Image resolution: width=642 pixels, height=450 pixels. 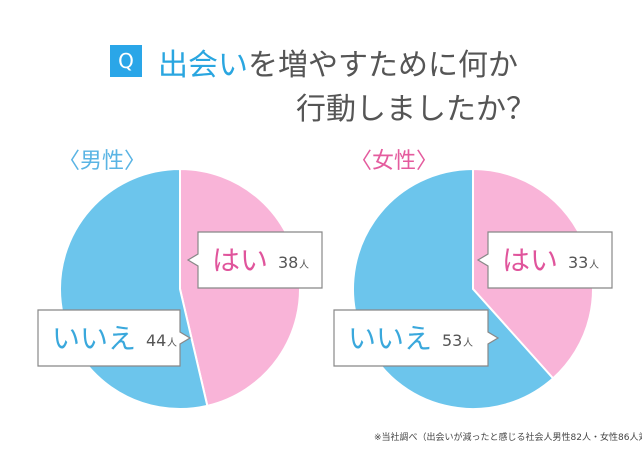 What do you see at coordinates (452, 340) in the screenshot?
I see `slice-value: 53` at bounding box center [452, 340].